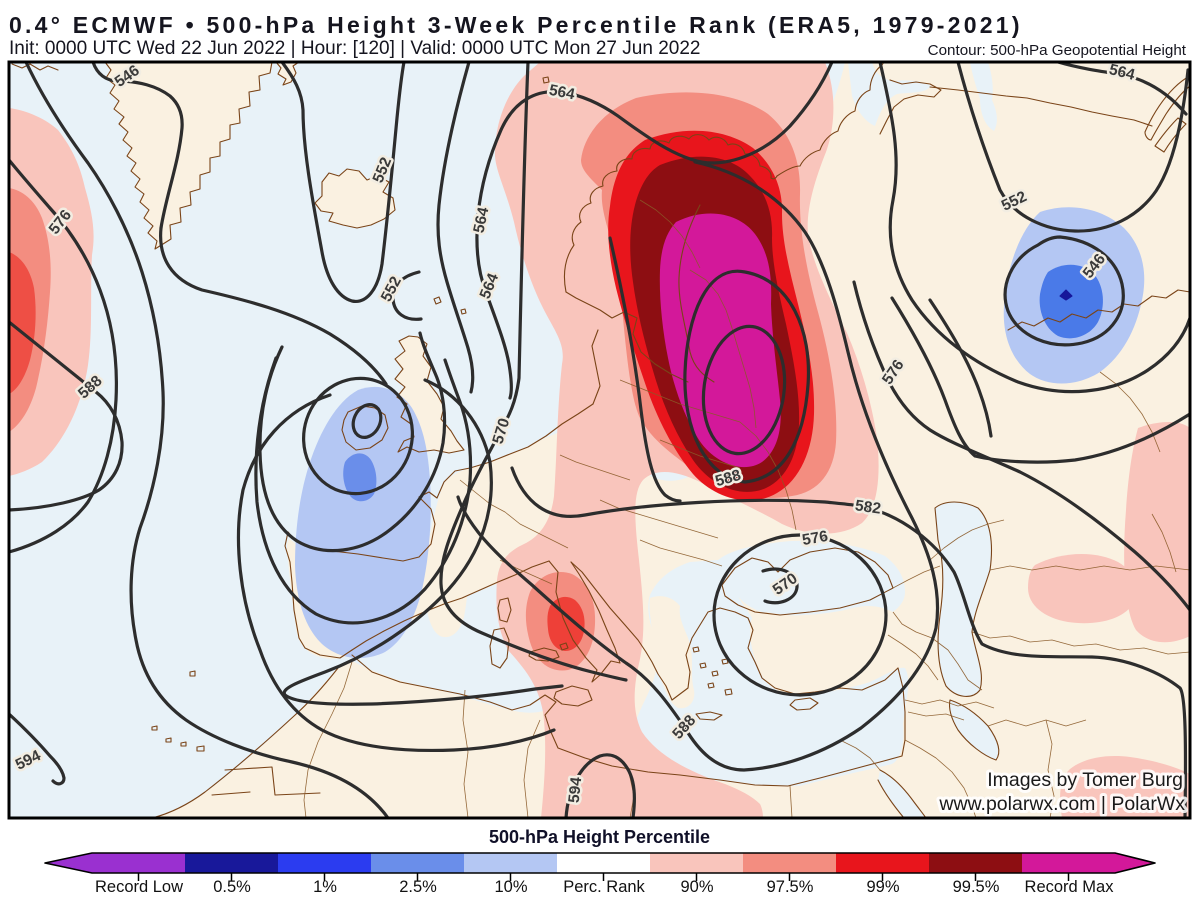 The height and width of the screenshot is (920, 1199). I want to click on svg-text: 594, so click(576, 790).